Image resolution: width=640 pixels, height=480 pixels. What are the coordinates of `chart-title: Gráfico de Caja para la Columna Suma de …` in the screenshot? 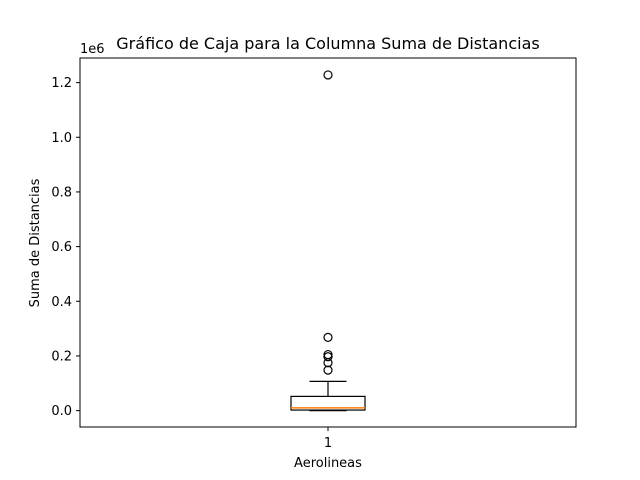 It's located at (327, 43).